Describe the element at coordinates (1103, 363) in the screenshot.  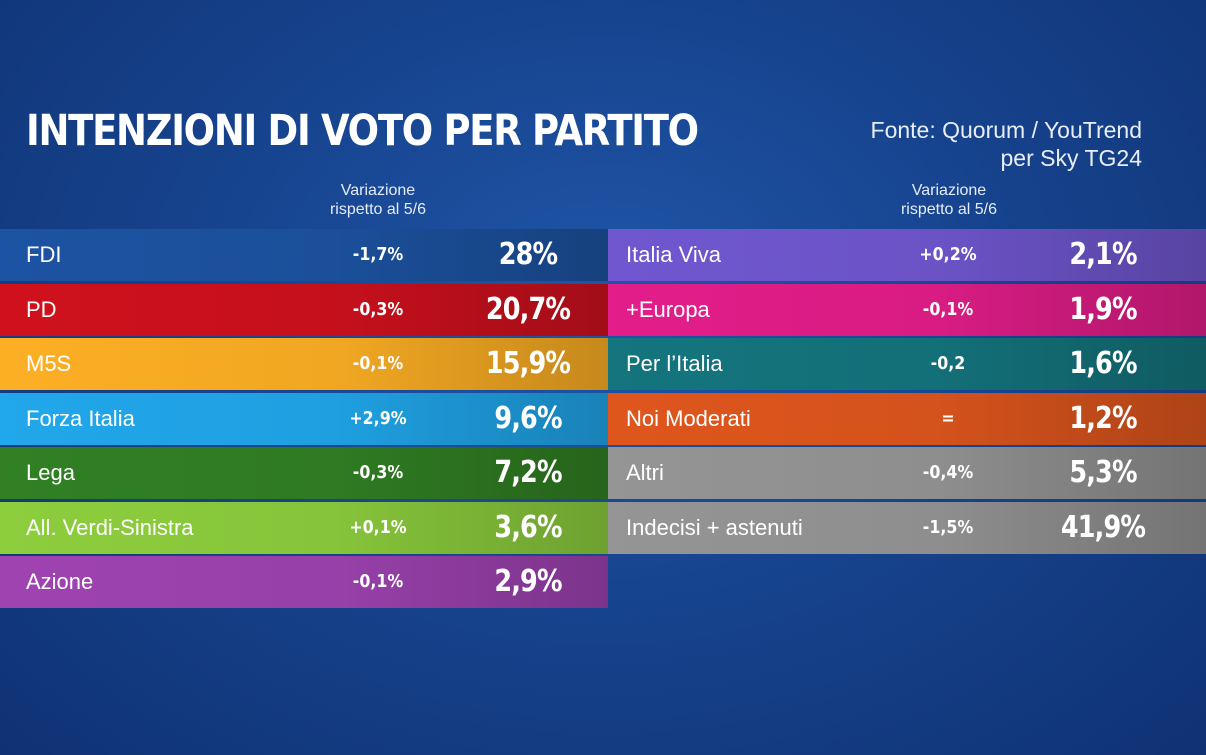
I see `party-percentage: 1,6%` at that location.